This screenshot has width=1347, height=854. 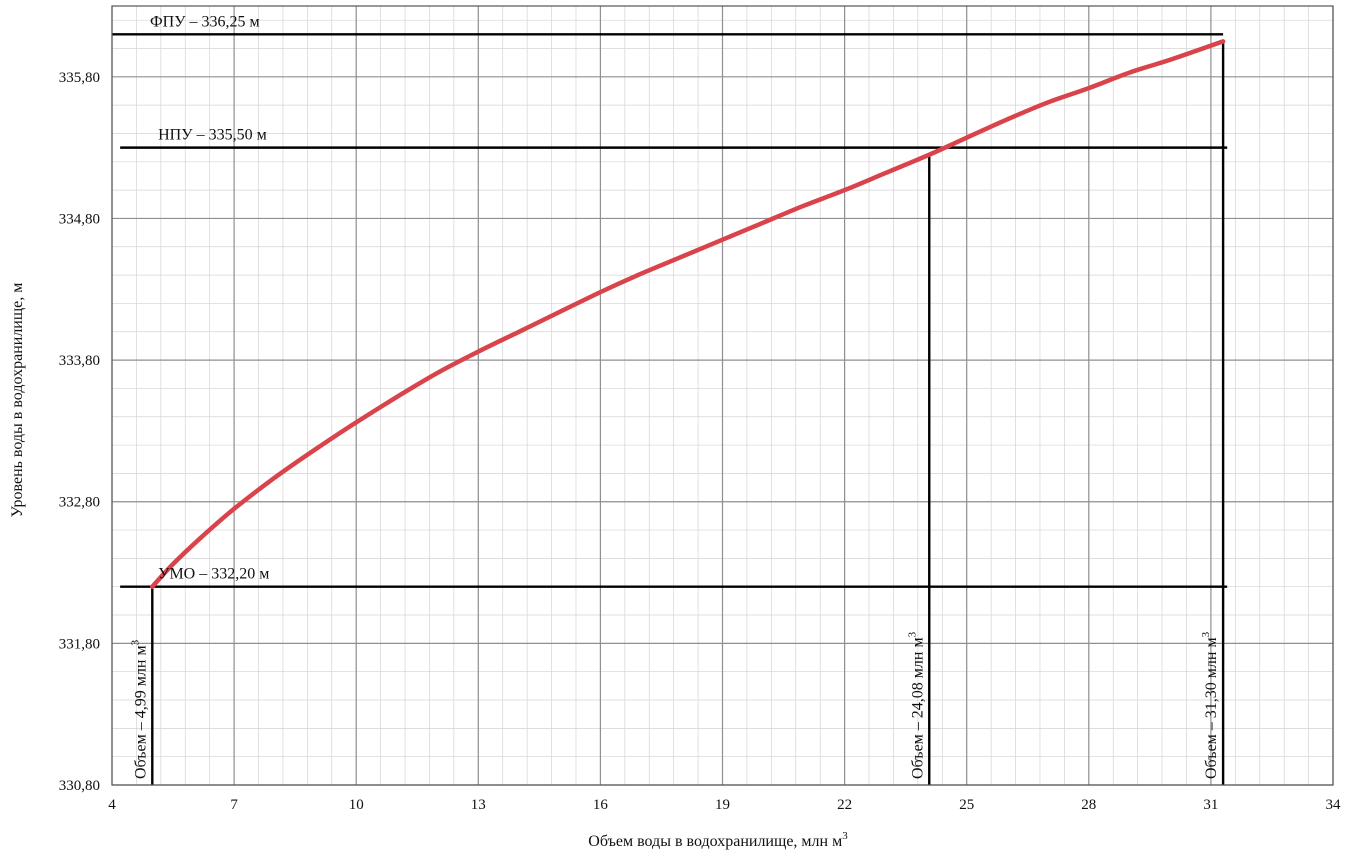 I want to click on y-tick-label: 330,80, so click(x=79, y=786).